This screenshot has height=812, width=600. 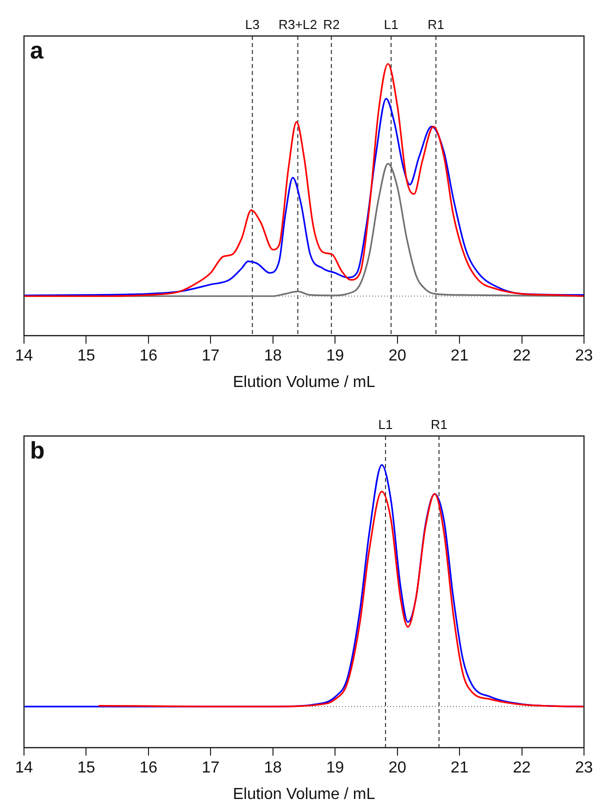 I want to click on ref-line-label: L3, so click(x=252, y=24).